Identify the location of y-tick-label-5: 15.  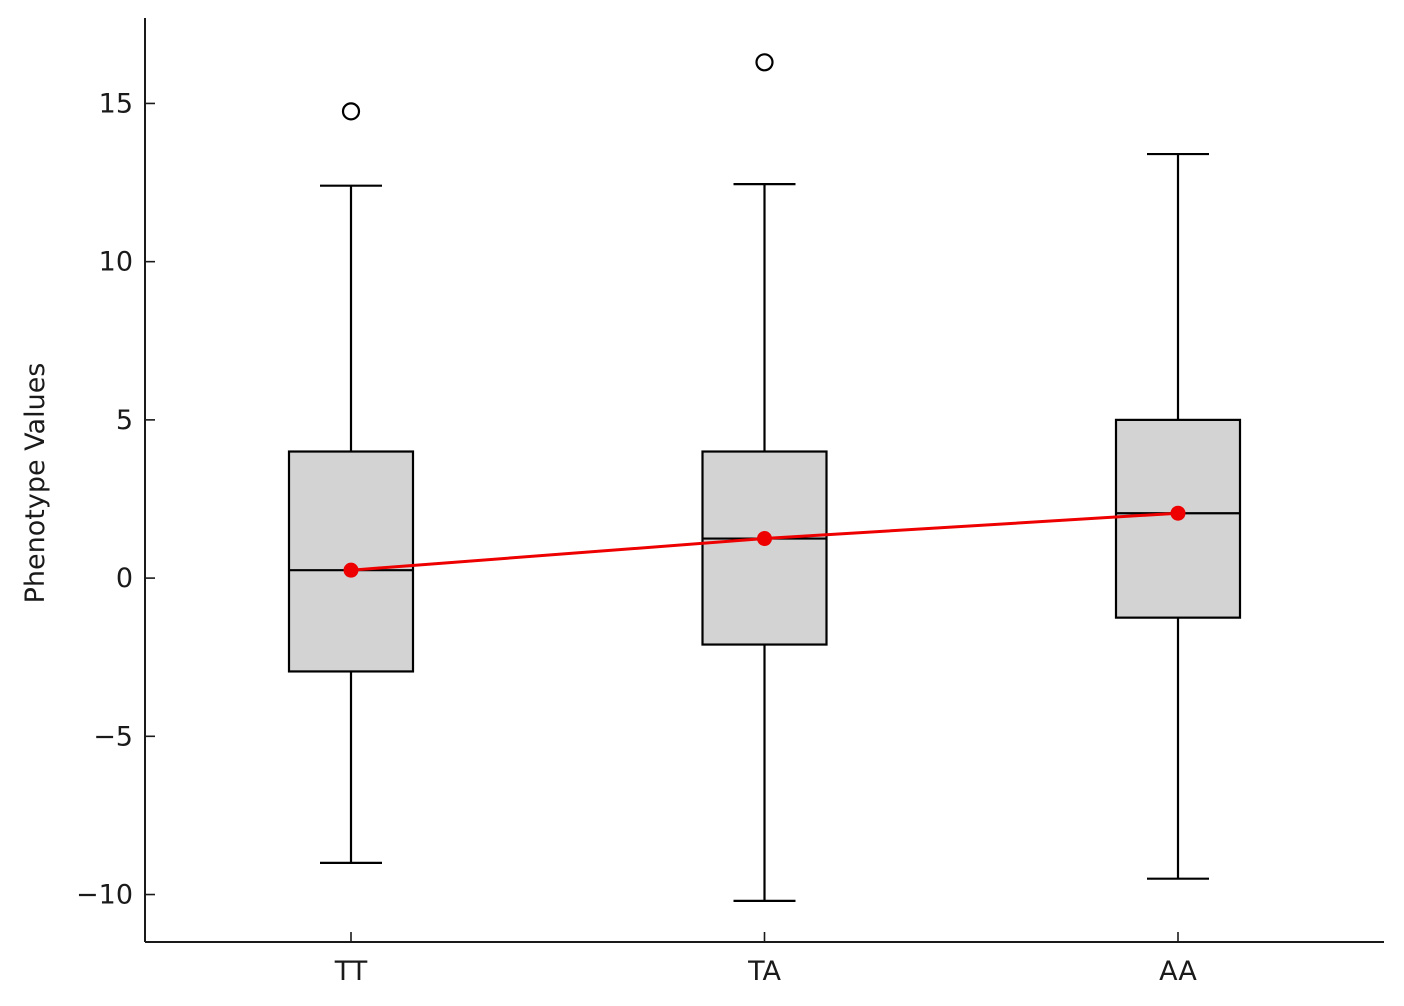
(116, 103).